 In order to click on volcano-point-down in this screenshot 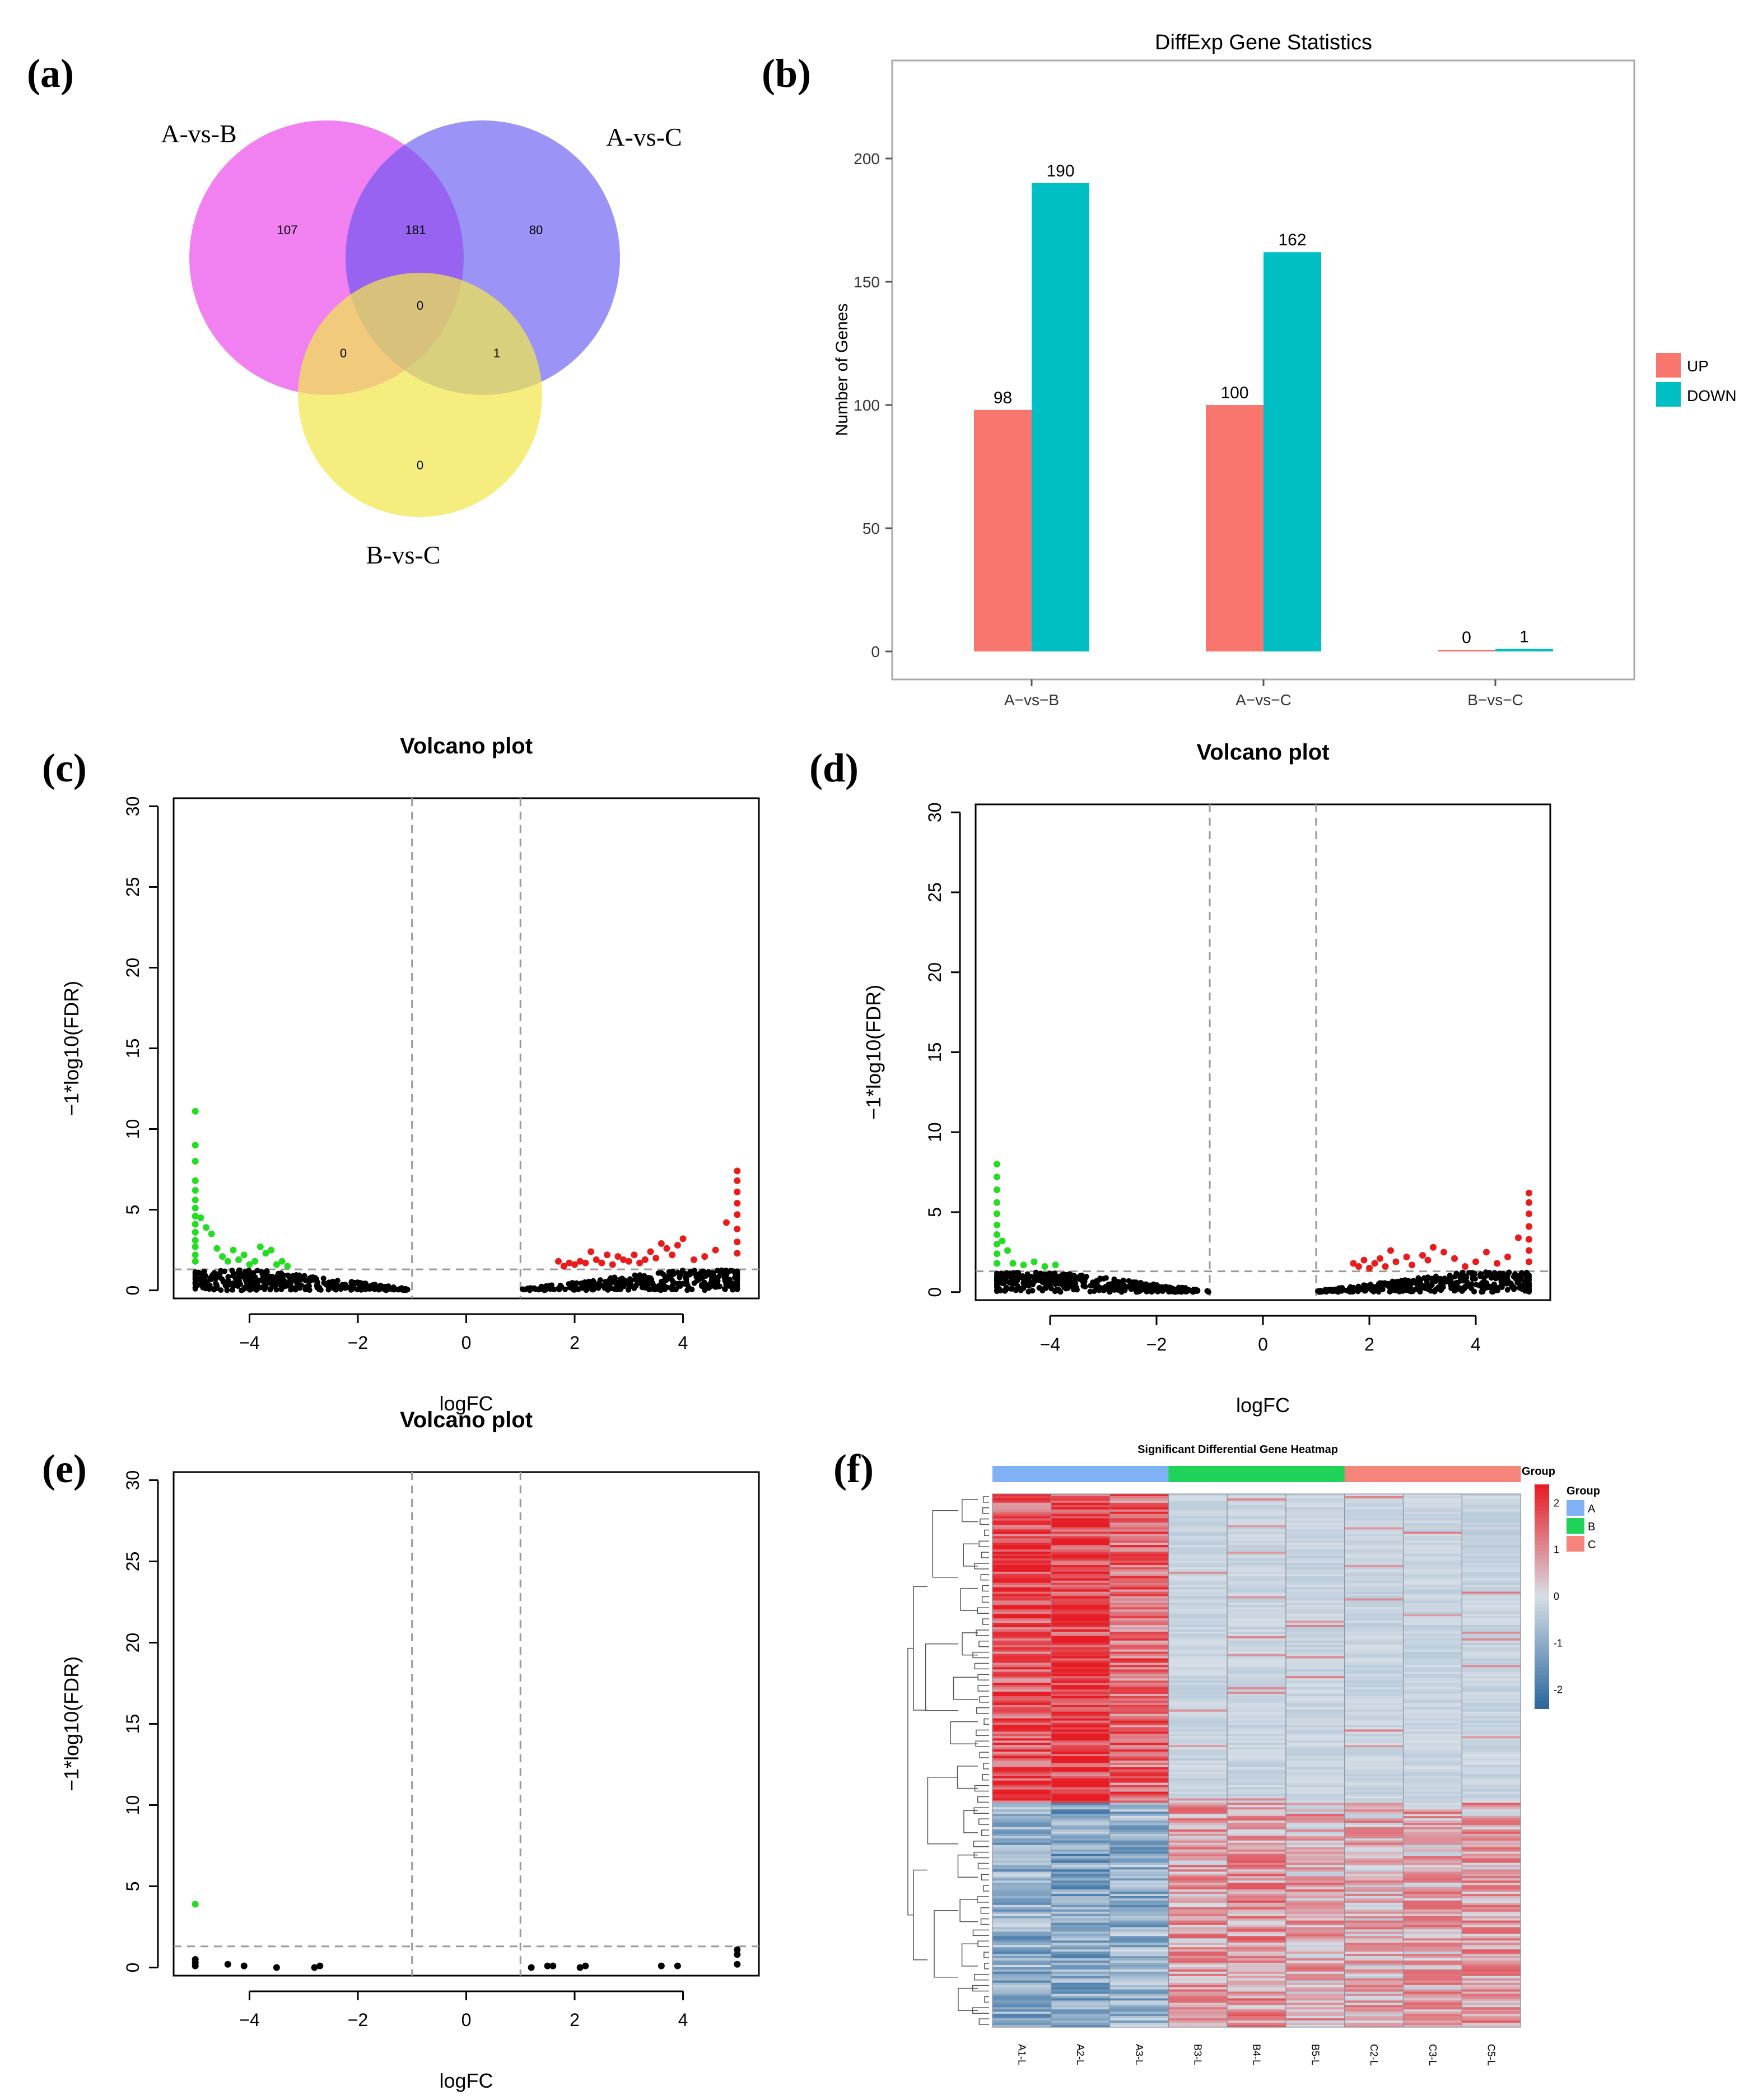, I will do `click(195, 1145)`.